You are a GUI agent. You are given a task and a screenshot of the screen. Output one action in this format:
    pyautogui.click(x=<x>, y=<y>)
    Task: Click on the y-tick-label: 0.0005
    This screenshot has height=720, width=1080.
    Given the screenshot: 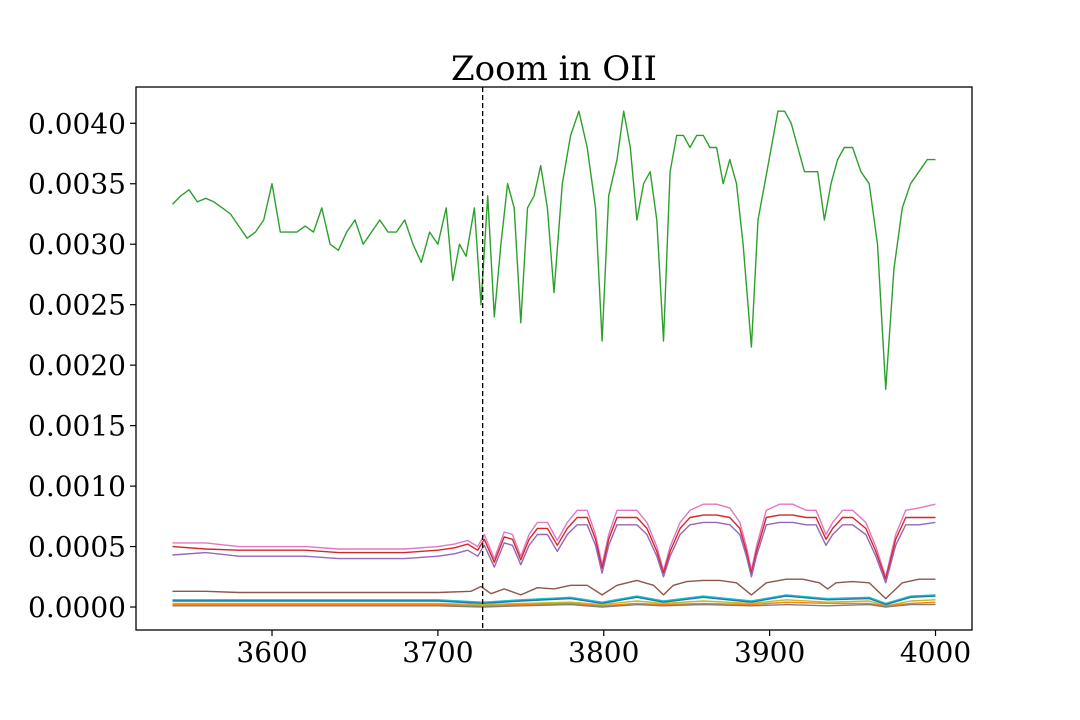 What is the action you would take?
    pyautogui.click(x=77, y=547)
    